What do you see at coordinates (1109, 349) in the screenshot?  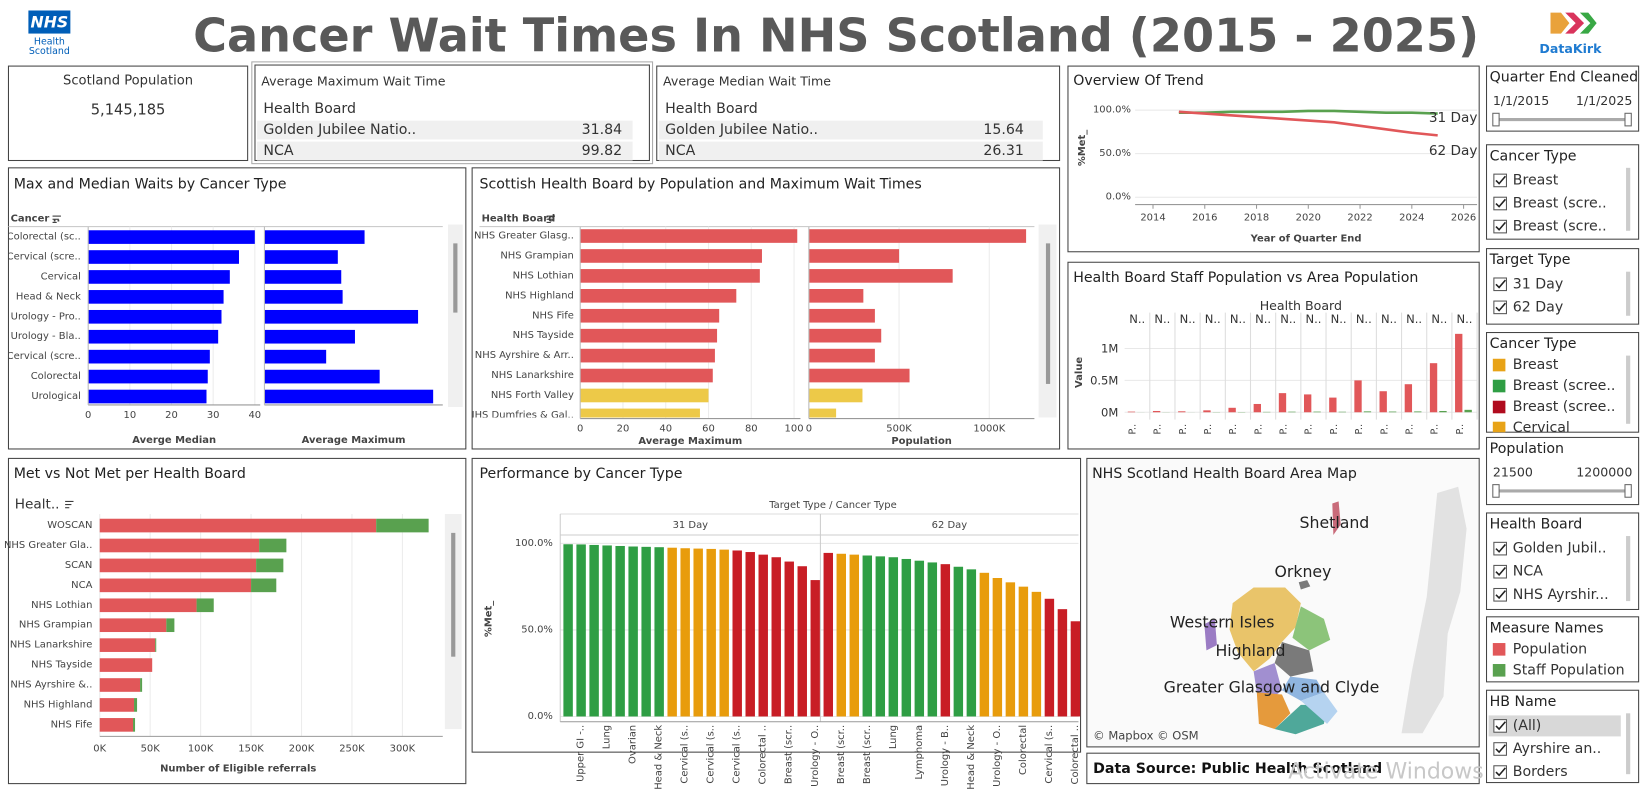 I see `y-tick-label: 1M` at bounding box center [1109, 349].